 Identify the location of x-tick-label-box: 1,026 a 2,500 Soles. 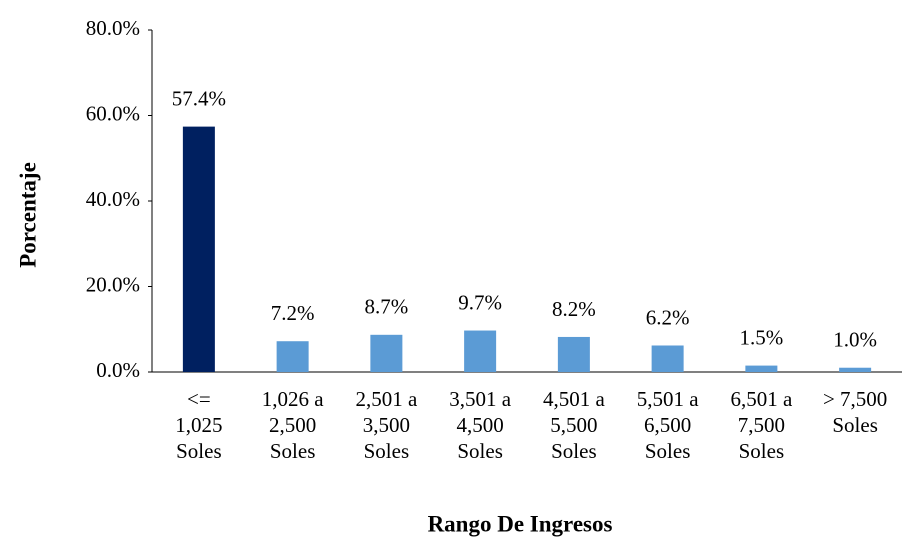
(292, 425).